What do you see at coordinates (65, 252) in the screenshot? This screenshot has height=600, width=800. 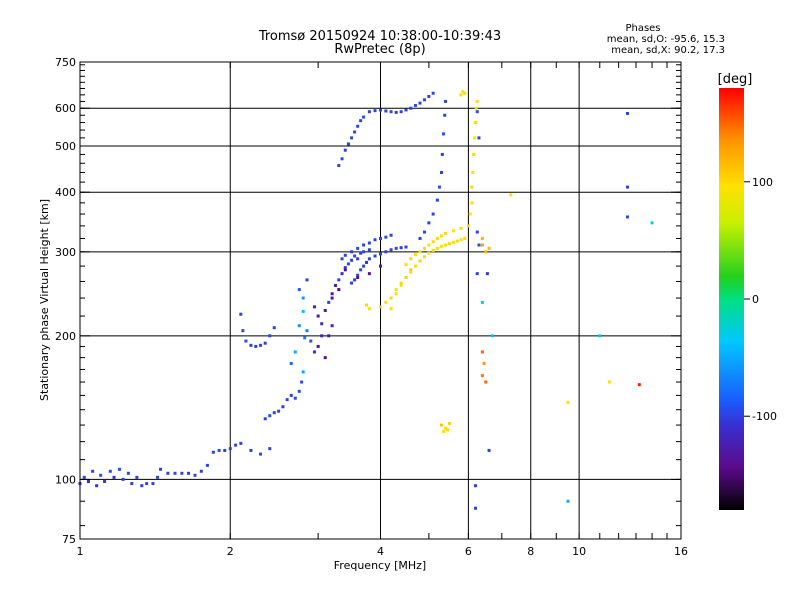 I see `y-tick-label: 300` at bounding box center [65, 252].